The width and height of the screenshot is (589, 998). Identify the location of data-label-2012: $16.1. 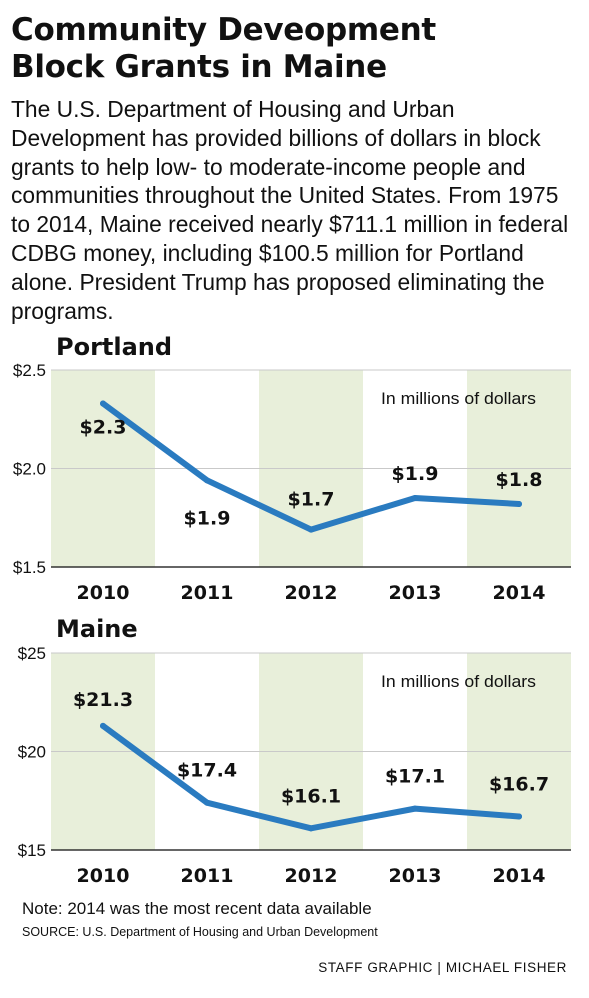
(311, 796).